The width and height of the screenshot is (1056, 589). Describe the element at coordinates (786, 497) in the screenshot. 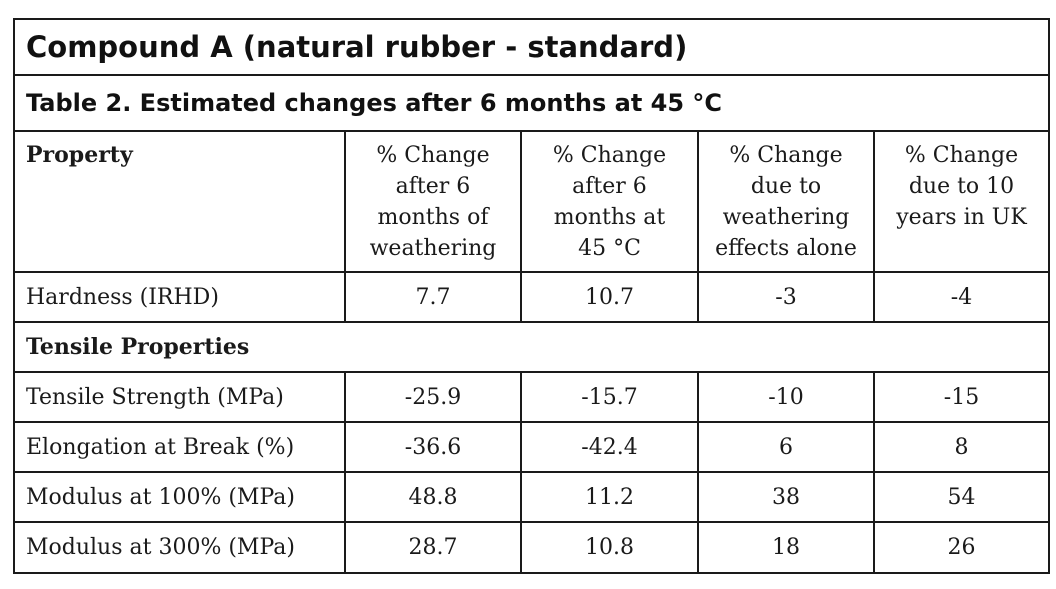

I see `value-cell: 38` at that location.